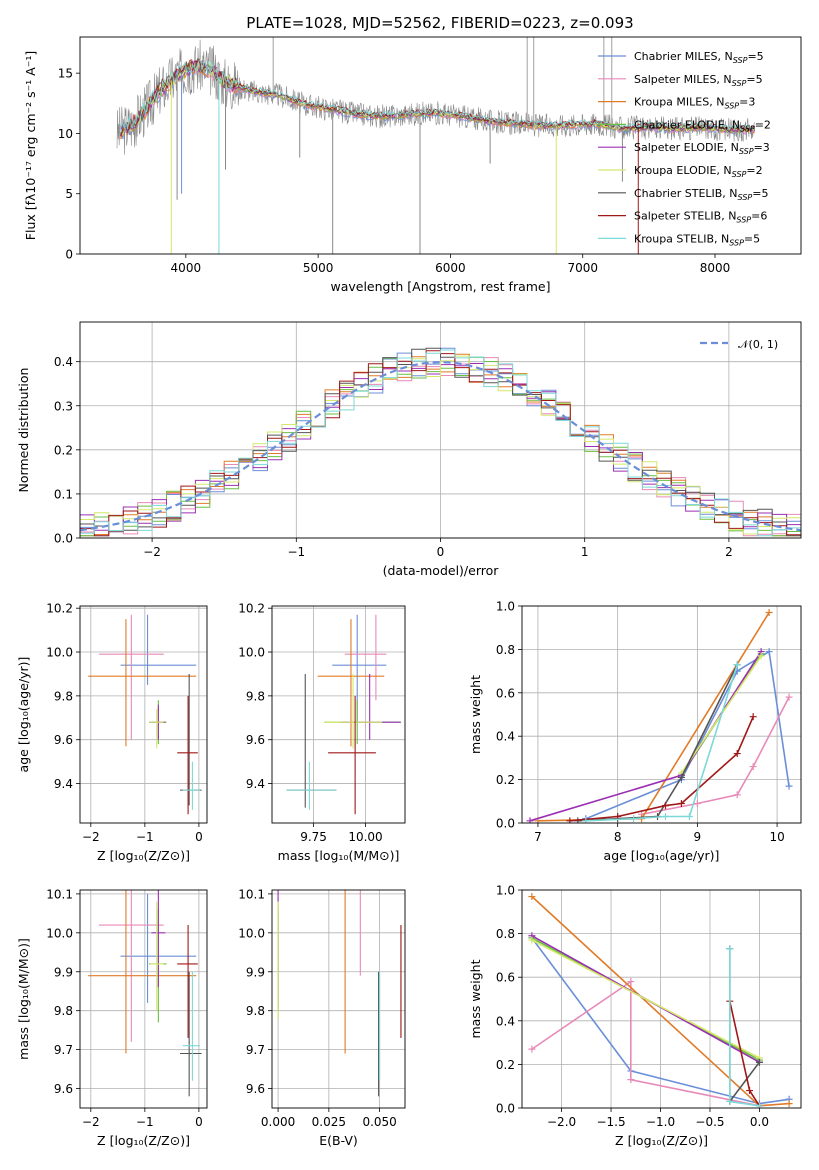 Image resolution: width=819 pixels, height=1170 pixels. What do you see at coordinates (255, 784) in the screenshot?
I see `y-tick-label: 9.4` at bounding box center [255, 784].